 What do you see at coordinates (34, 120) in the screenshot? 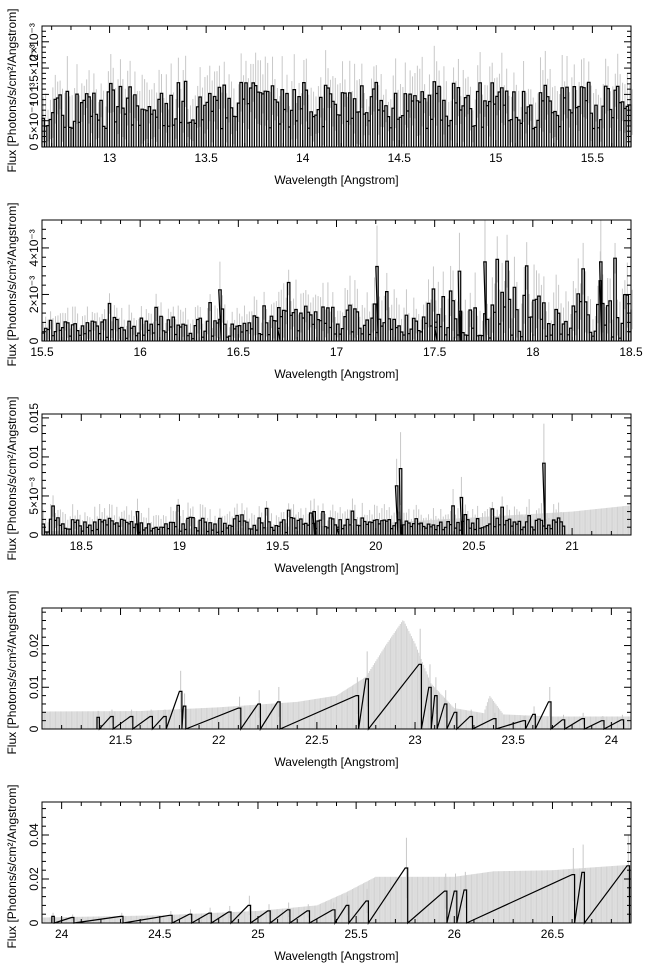
I see `y-tick-label: 5×10⁻⁴` at bounding box center [34, 120].